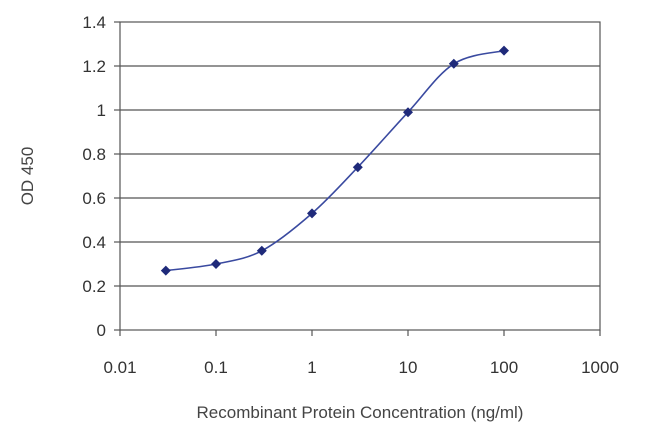  I want to click on y-tick-label: 0.2, so click(94, 286).